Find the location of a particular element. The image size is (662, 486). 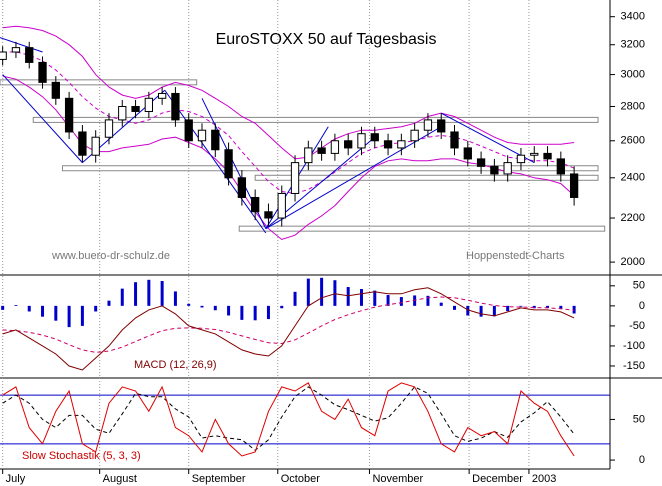

y-tick-label: -50 is located at coordinates (637, 326).